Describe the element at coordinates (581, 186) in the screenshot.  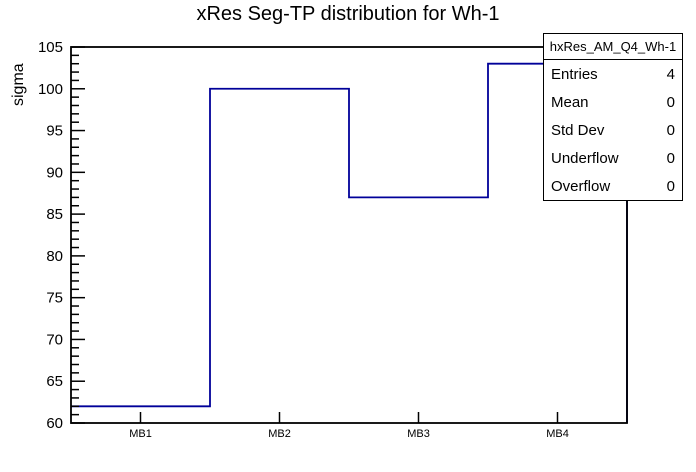
I see `stats-label: Overflow` at that location.